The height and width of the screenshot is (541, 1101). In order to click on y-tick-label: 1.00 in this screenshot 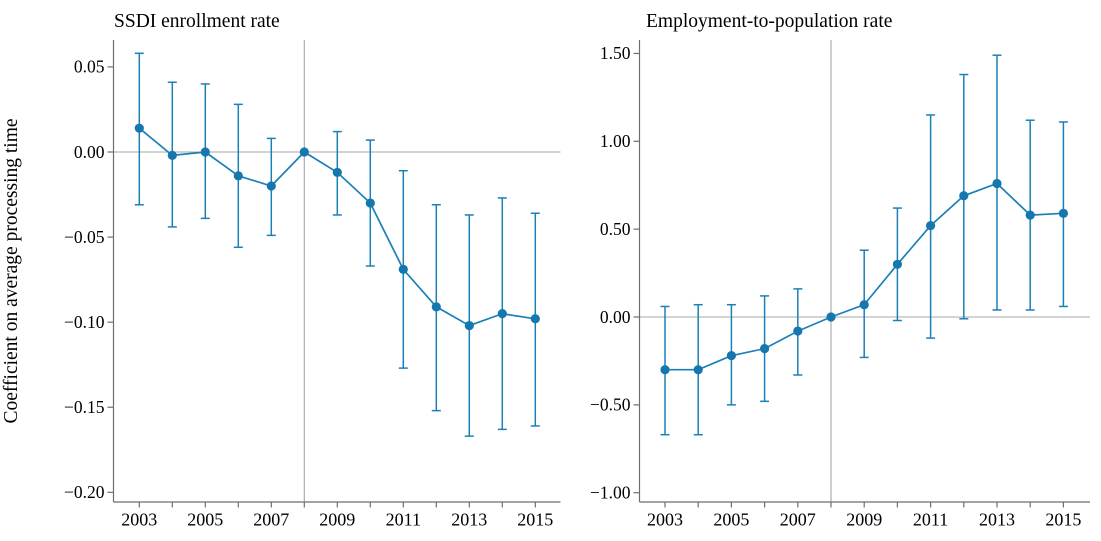, I will do `click(615, 141)`.